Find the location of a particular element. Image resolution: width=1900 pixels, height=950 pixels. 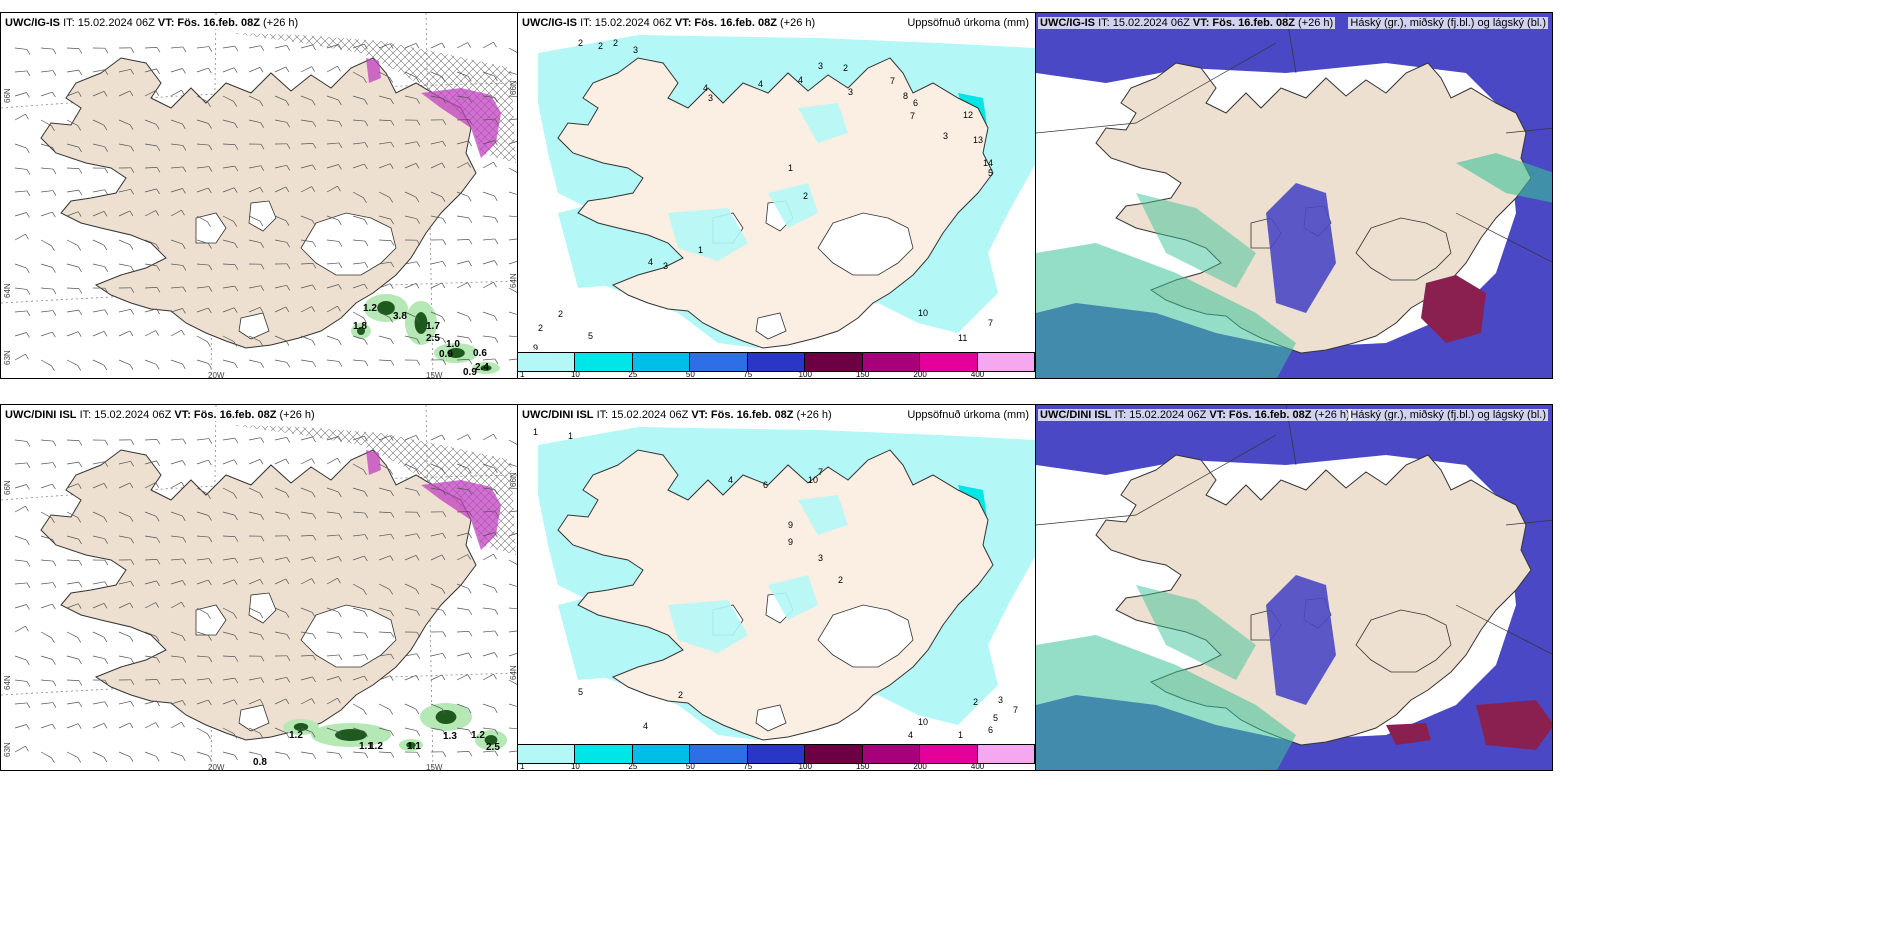

value-label: 2 is located at coordinates (601, 46).